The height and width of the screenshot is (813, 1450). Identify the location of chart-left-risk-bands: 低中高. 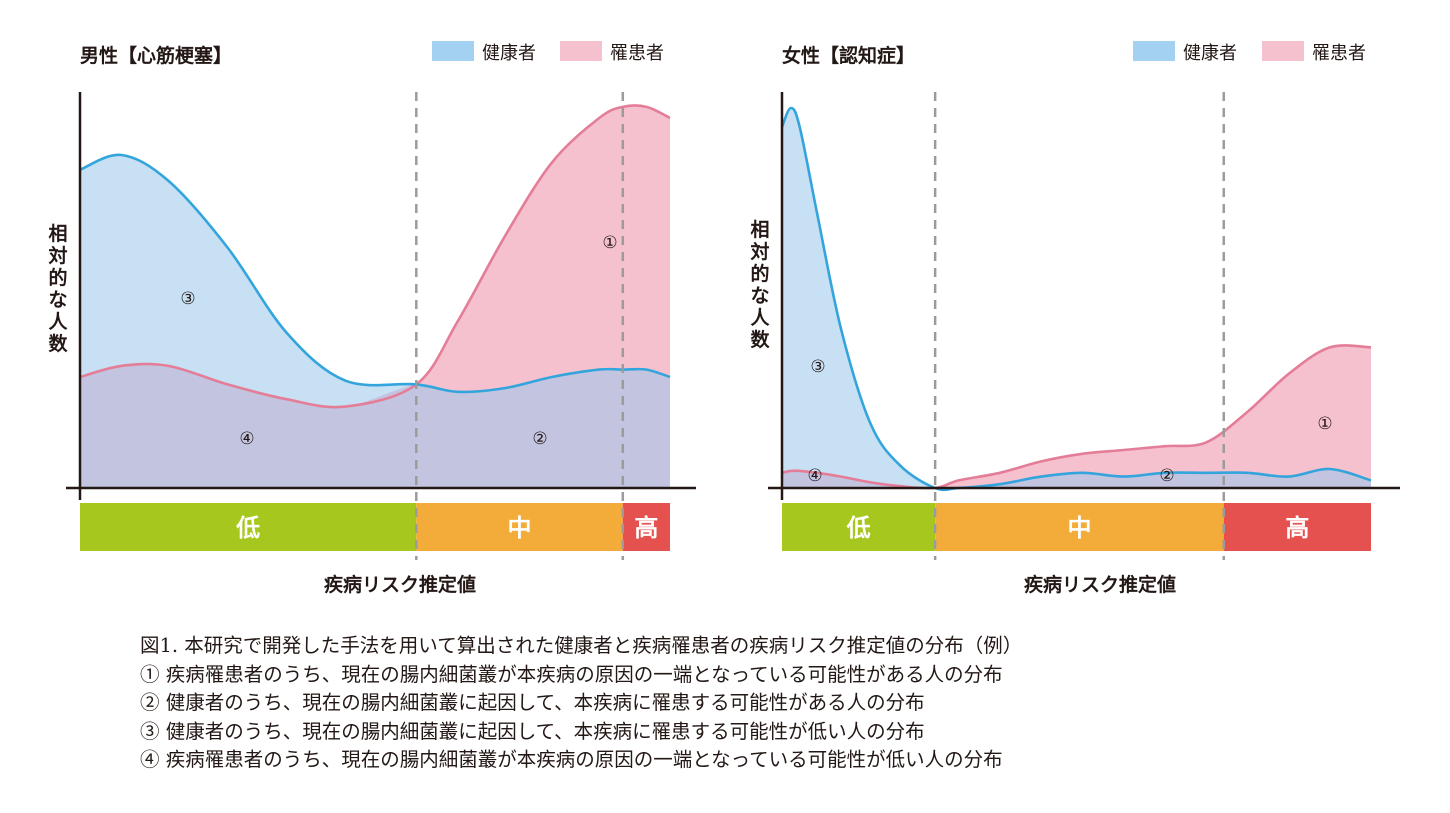
(375, 527).